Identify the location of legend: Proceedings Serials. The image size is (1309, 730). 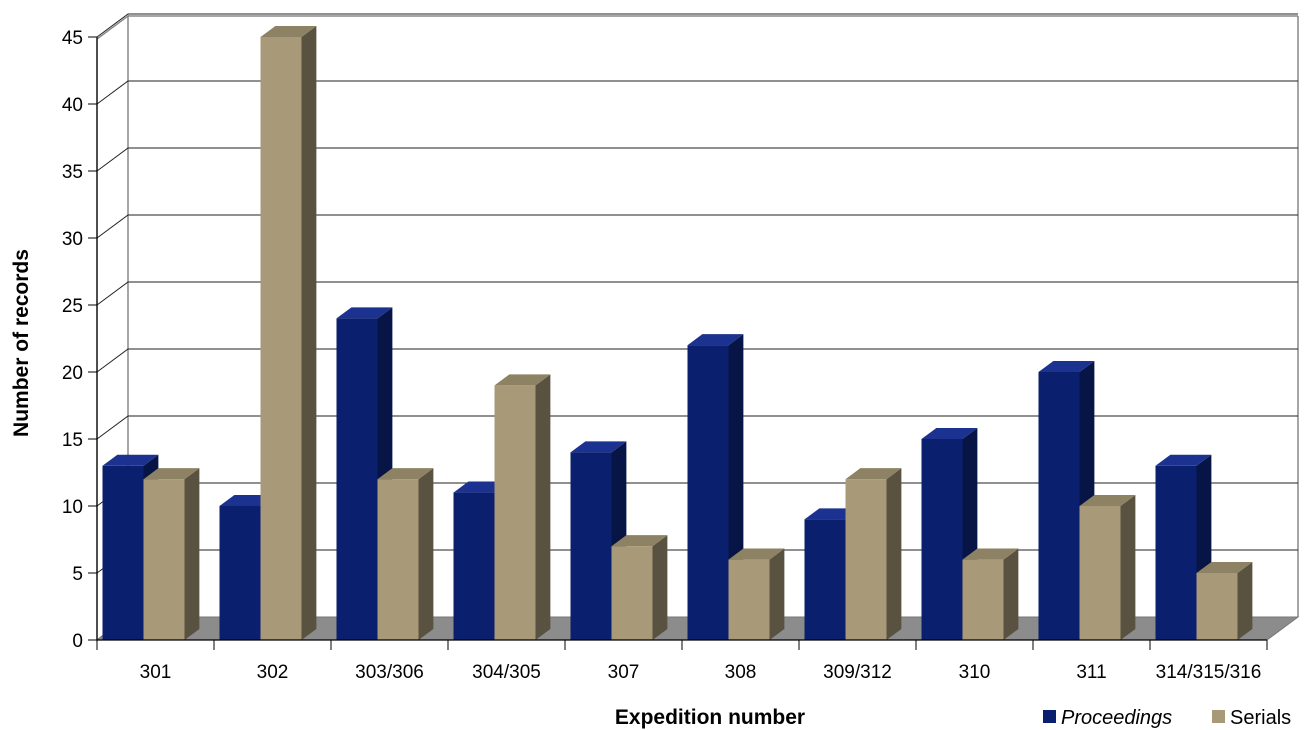
(1167, 718).